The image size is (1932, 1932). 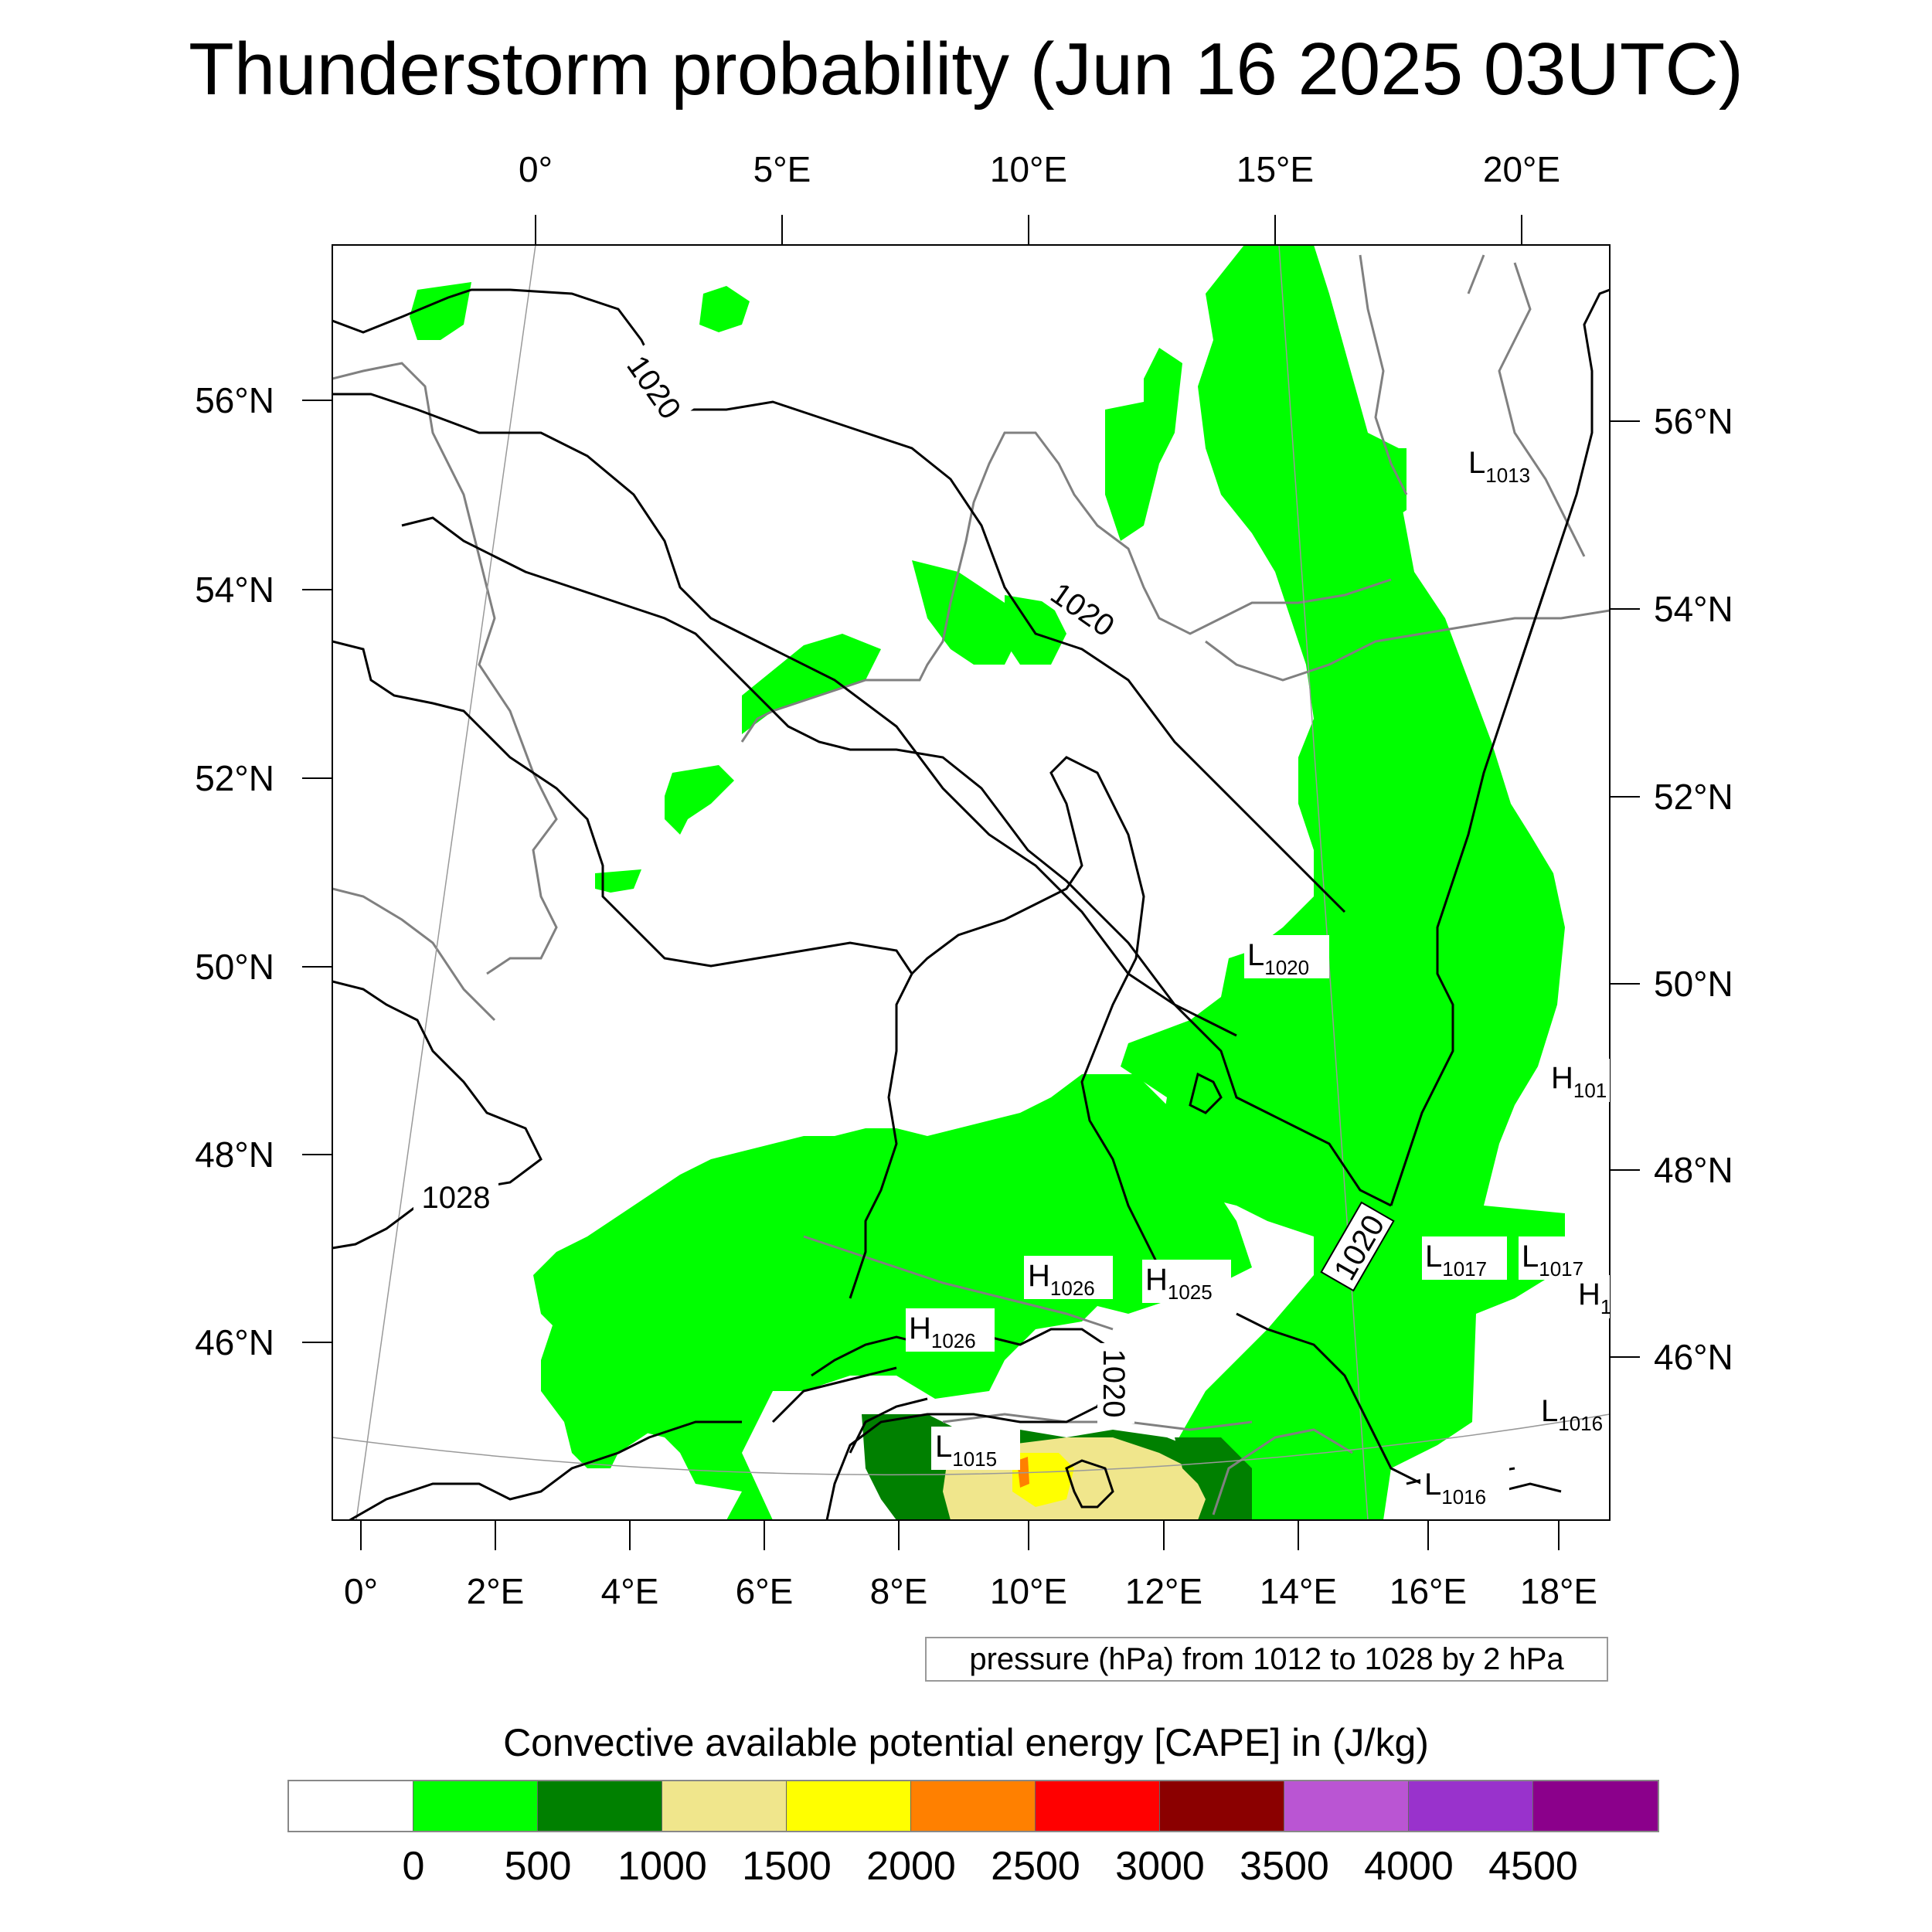 I want to click on isobar-label: 1028, so click(x=457, y=1198).